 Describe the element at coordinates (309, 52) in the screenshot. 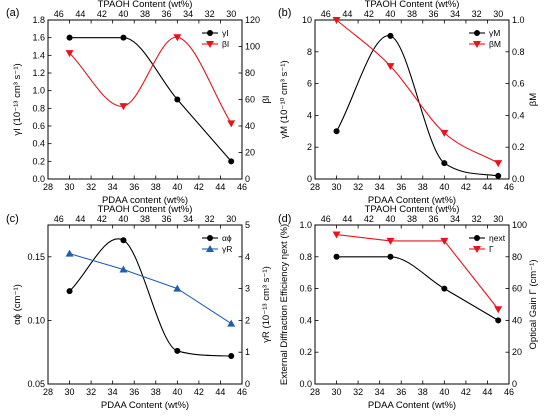

I see `y-tick-label: 8` at that location.